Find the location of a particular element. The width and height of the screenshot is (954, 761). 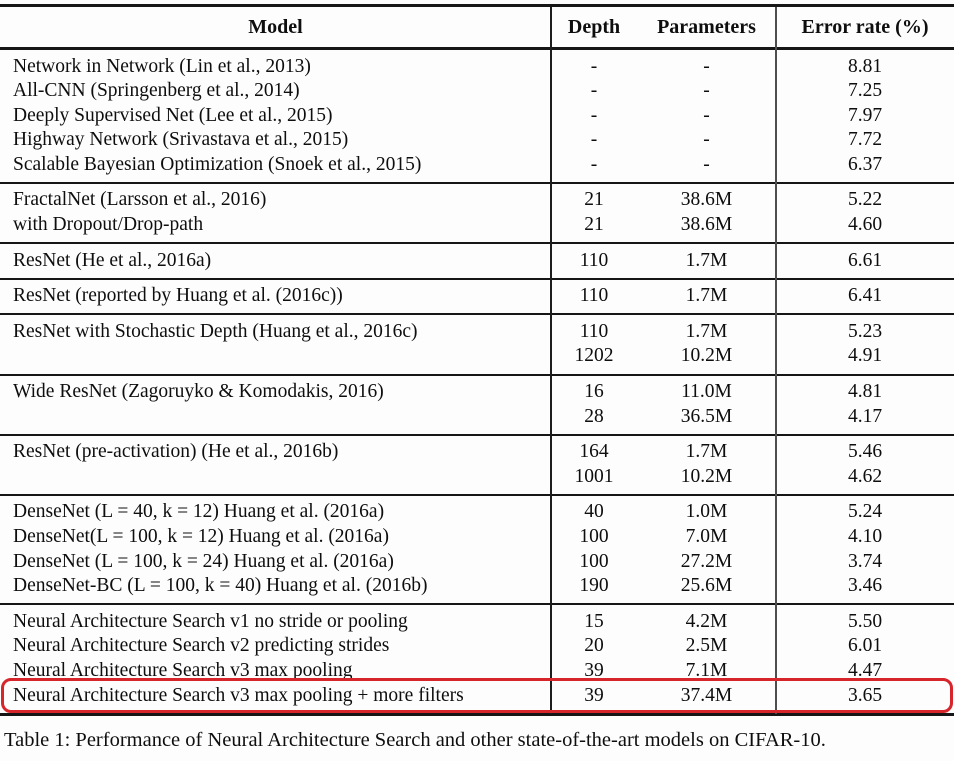

parameters-cell: 36.5M is located at coordinates (706, 416).